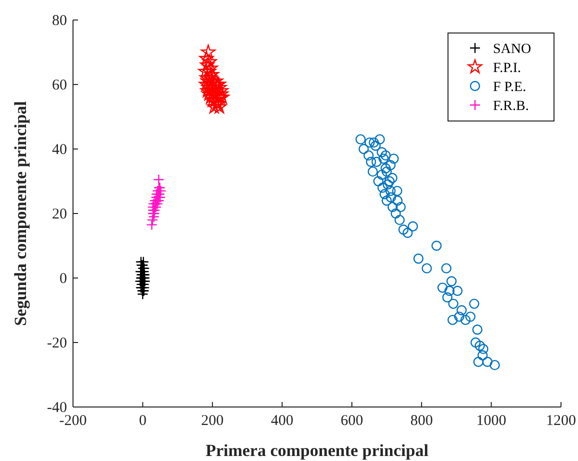 The width and height of the screenshot is (578, 461). Describe the element at coordinates (73, 421) in the screenshot. I see `x-tick-label: -200` at that location.